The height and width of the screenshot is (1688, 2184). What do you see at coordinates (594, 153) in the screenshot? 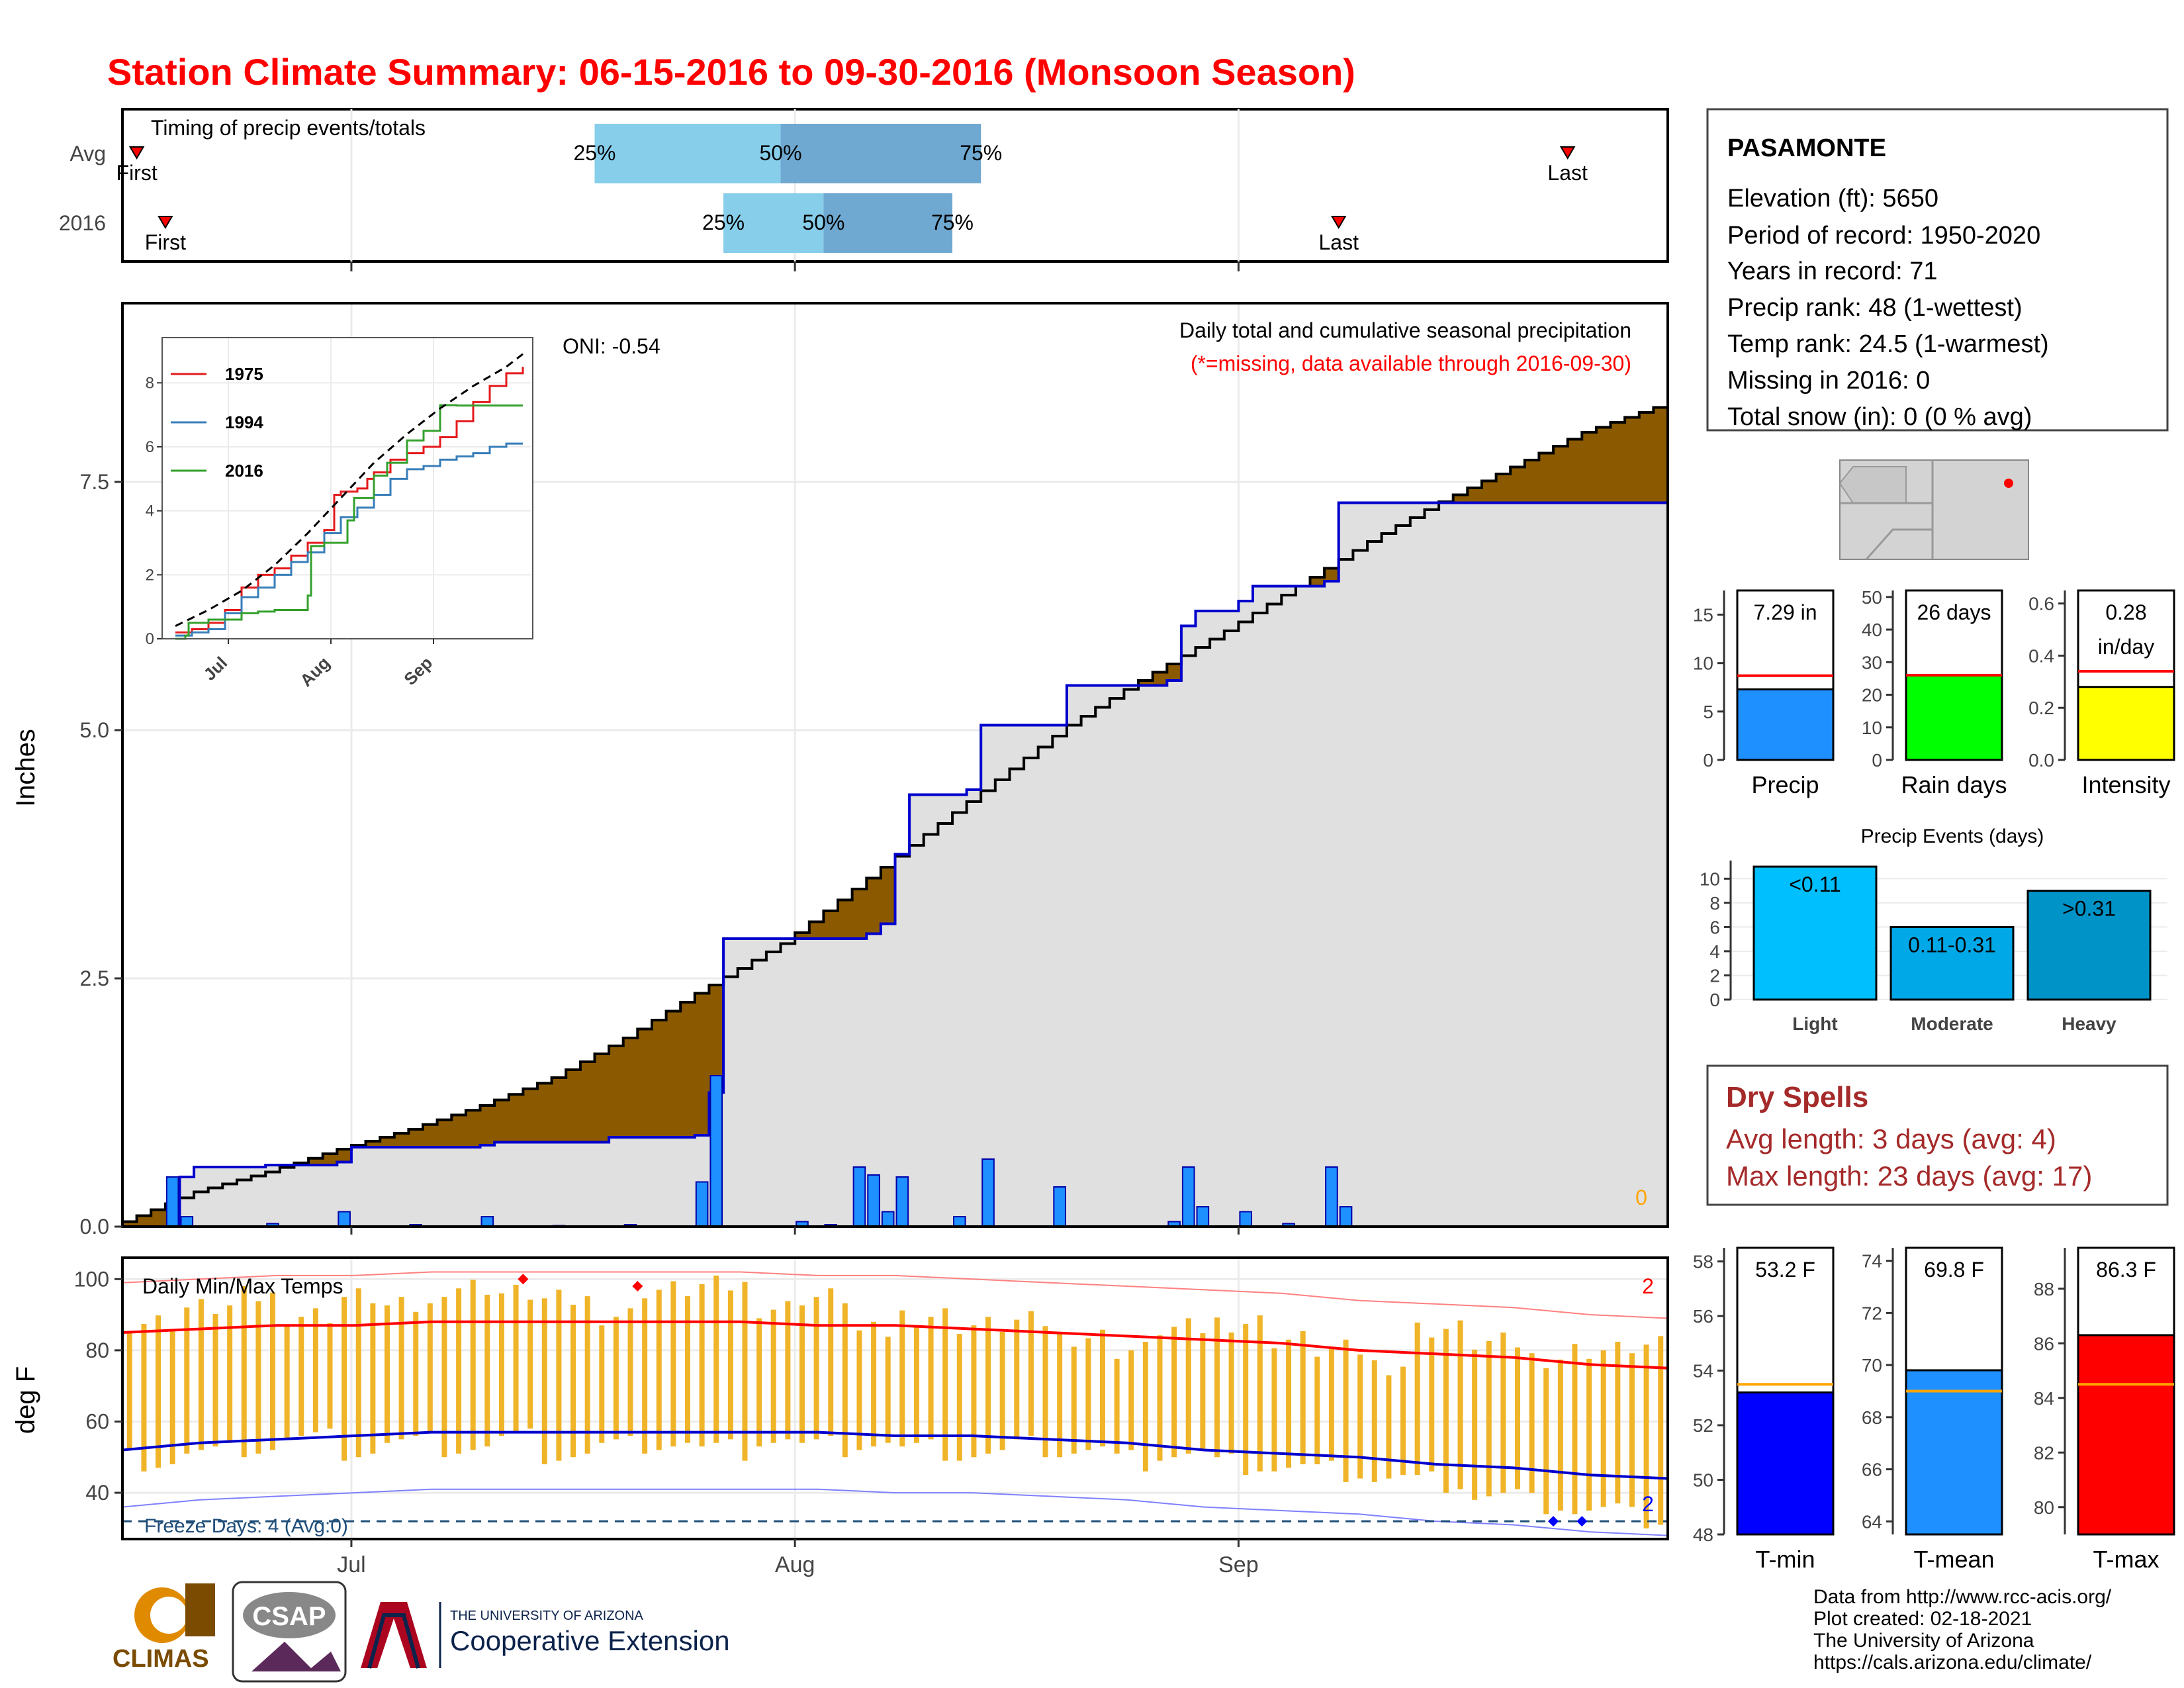
I see `timing-q25-label-0: 25%` at bounding box center [594, 153].